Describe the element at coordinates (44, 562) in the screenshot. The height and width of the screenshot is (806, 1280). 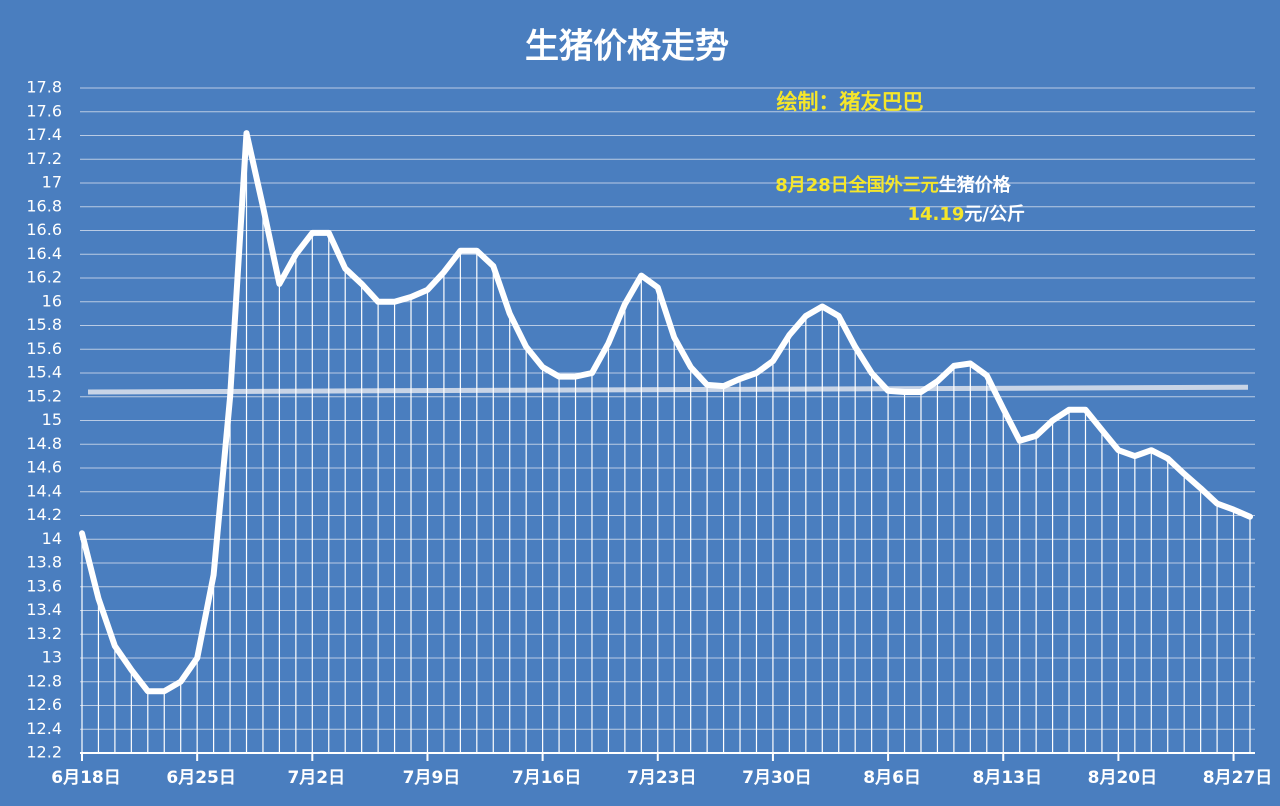
I see `y-tick-label: 13.8` at that location.